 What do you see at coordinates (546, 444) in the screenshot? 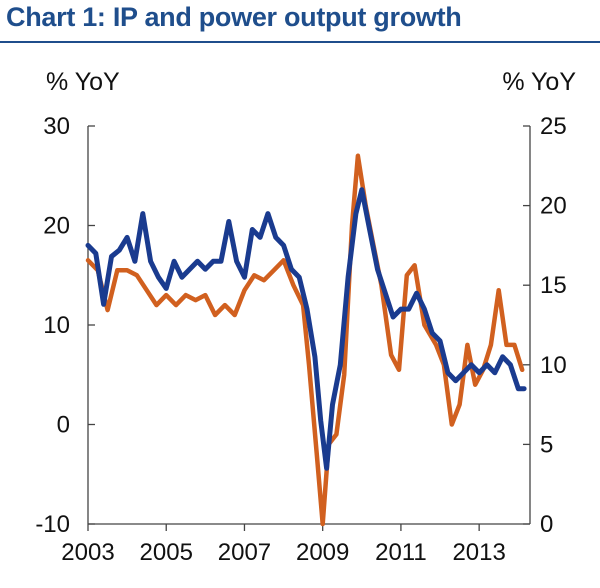
I see `right-tick-label: 5` at bounding box center [546, 444].